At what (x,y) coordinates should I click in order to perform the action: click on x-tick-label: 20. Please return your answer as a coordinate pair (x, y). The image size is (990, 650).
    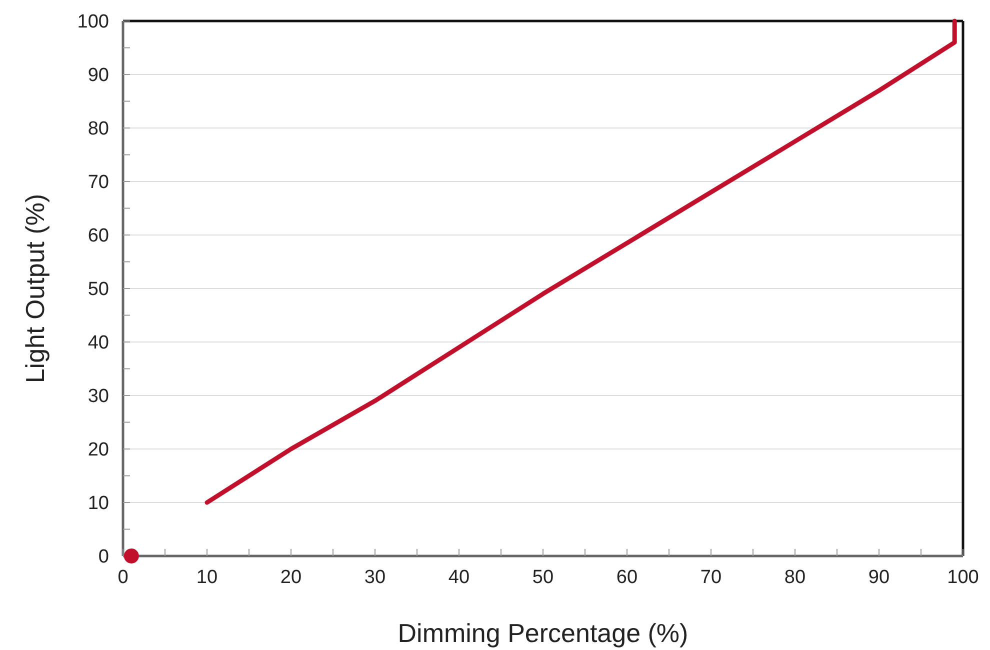
    Looking at the image, I should click on (291, 577).